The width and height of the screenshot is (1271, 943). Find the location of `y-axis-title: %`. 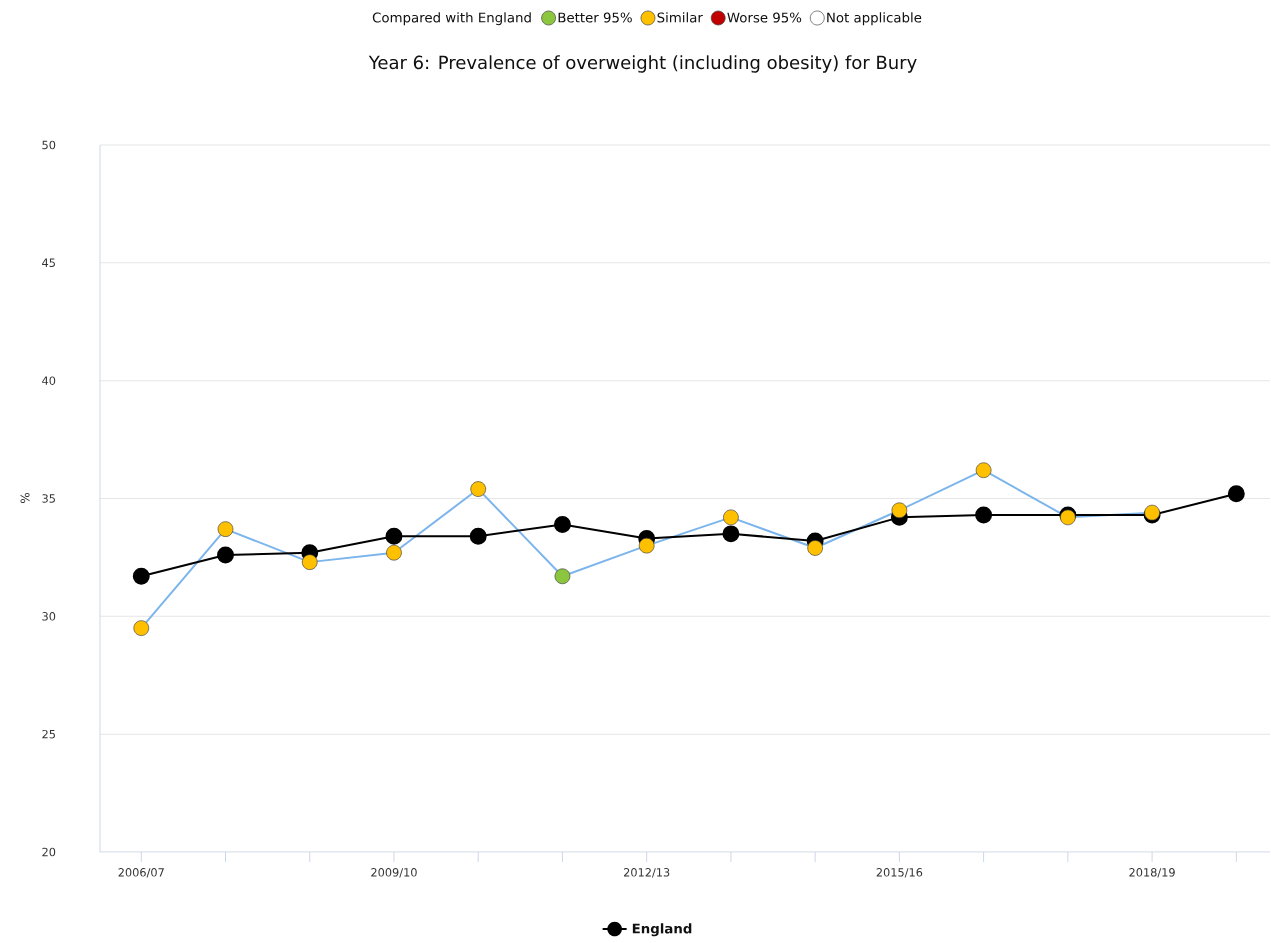

y-axis-title: % is located at coordinates (25, 498).